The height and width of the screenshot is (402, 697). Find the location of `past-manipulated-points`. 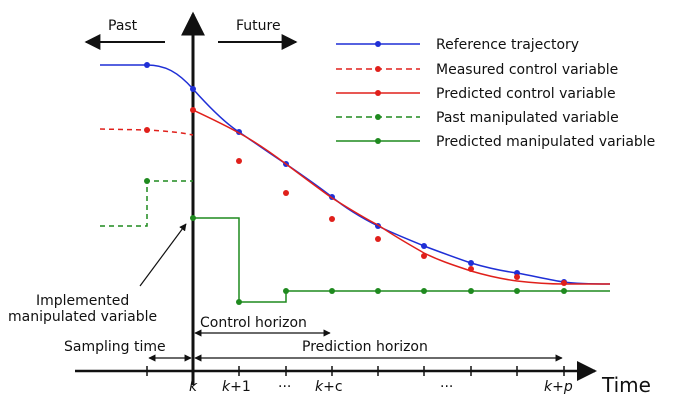

past-manipulated-points is located at coordinates (147, 181).